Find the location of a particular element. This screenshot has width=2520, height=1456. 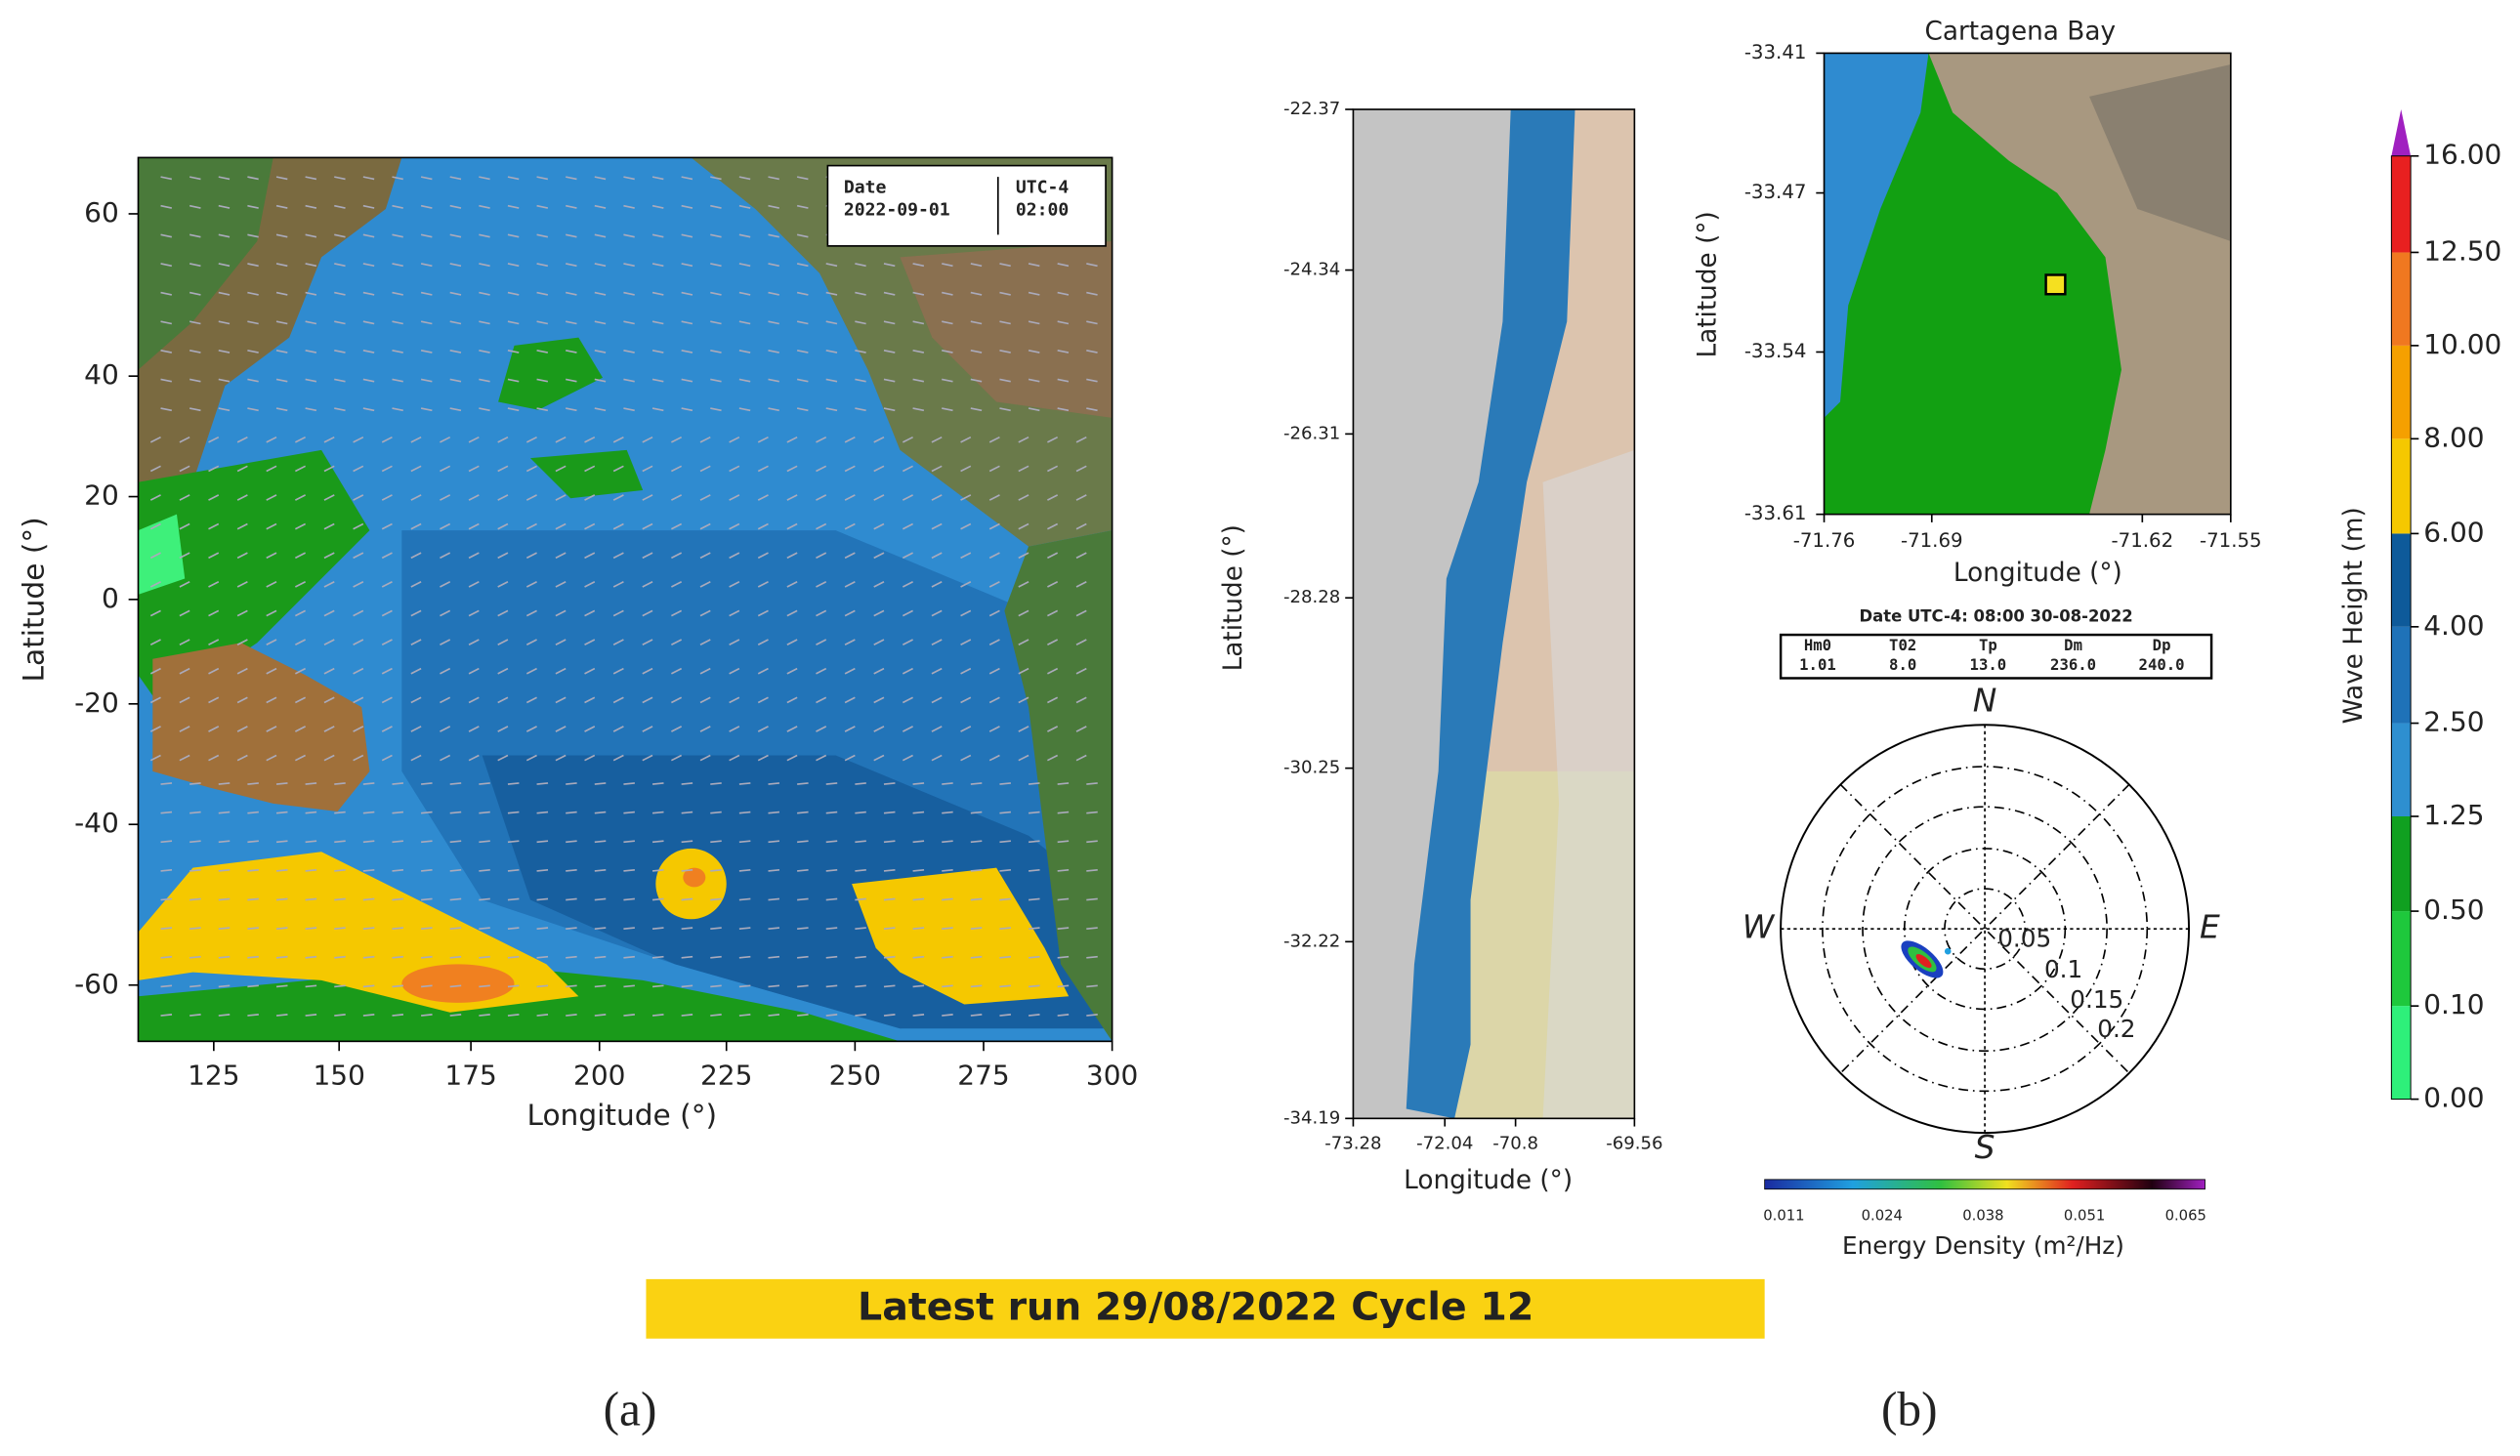

y-axis-label: Latitude (°) is located at coordinates (34, 599).